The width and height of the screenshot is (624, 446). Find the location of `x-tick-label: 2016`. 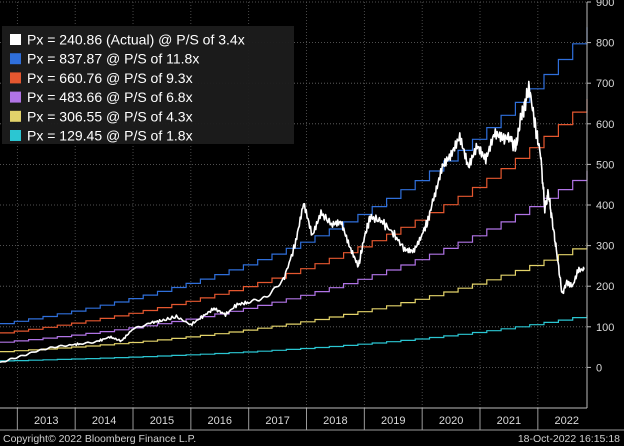

x-tick-label: 2016 is located at coordinates (220, 421).